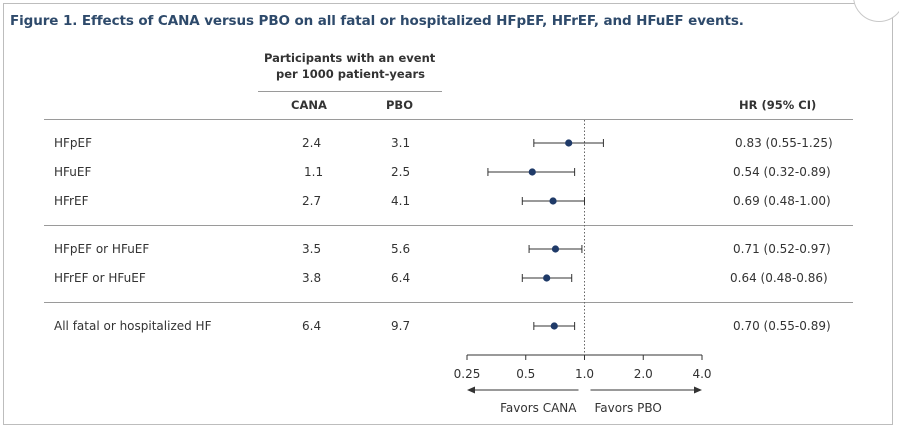 The width and height of the screenshot is (899, 431). What do you see at coordinates (584, 374) in the screenshot?
I see `x-tick-label: 1.0` at bounding box center [584, 374].